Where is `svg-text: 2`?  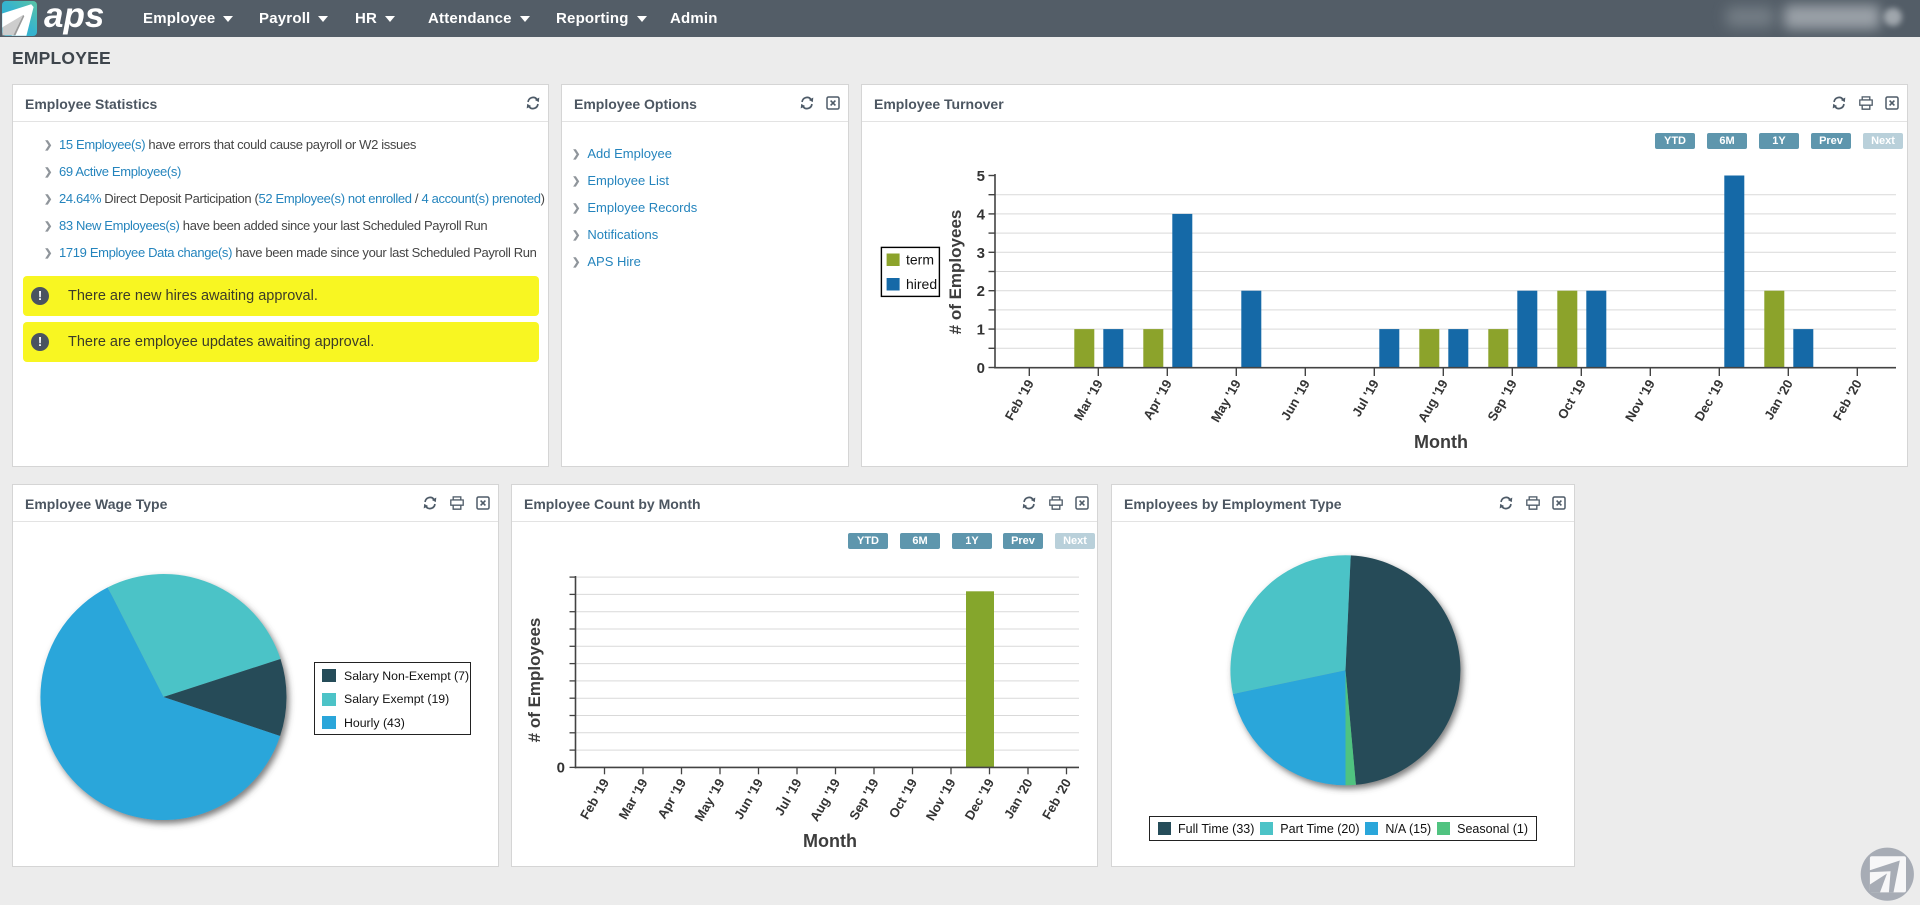
svg-text: 2 is located at coordinates (981, 291).